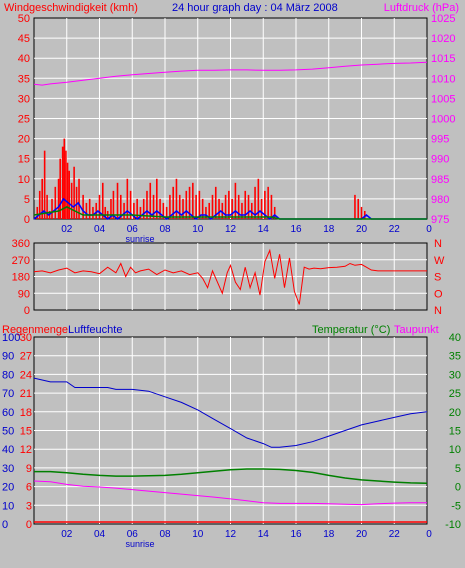 Image resolution: width=465 pixels, height=568 pixels. I want to click on rain-y-tick-label: 27, so click(26, 357).